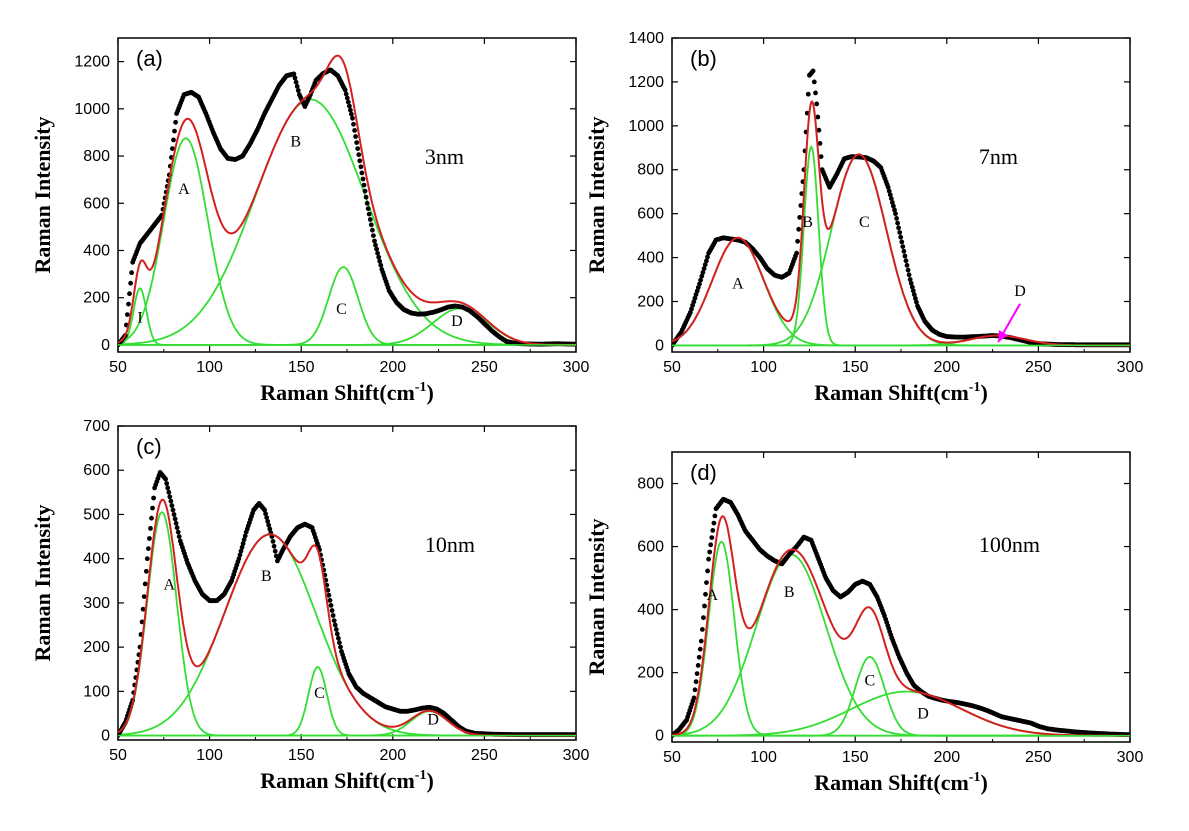  What do you see at coordinates (96, 426) in the screenshot?
I see `y-tick-label: 700` at bounding box center [96, 426].